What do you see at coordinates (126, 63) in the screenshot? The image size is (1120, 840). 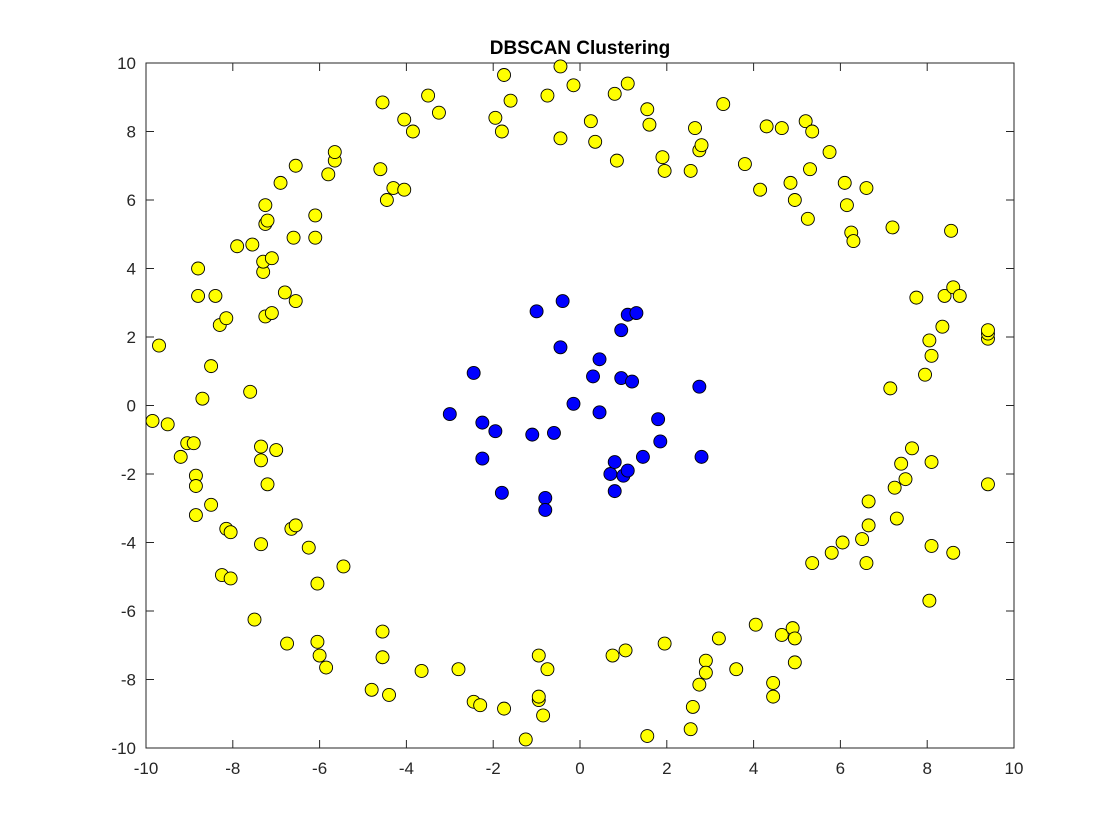 I see `y-tick-label: 10` at bounding box center [126, 63].